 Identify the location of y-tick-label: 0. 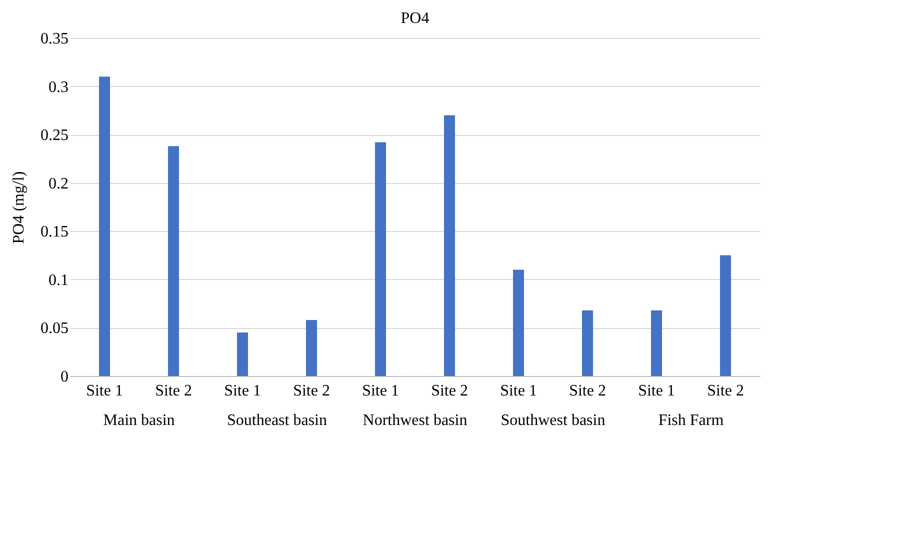
(64, 377).